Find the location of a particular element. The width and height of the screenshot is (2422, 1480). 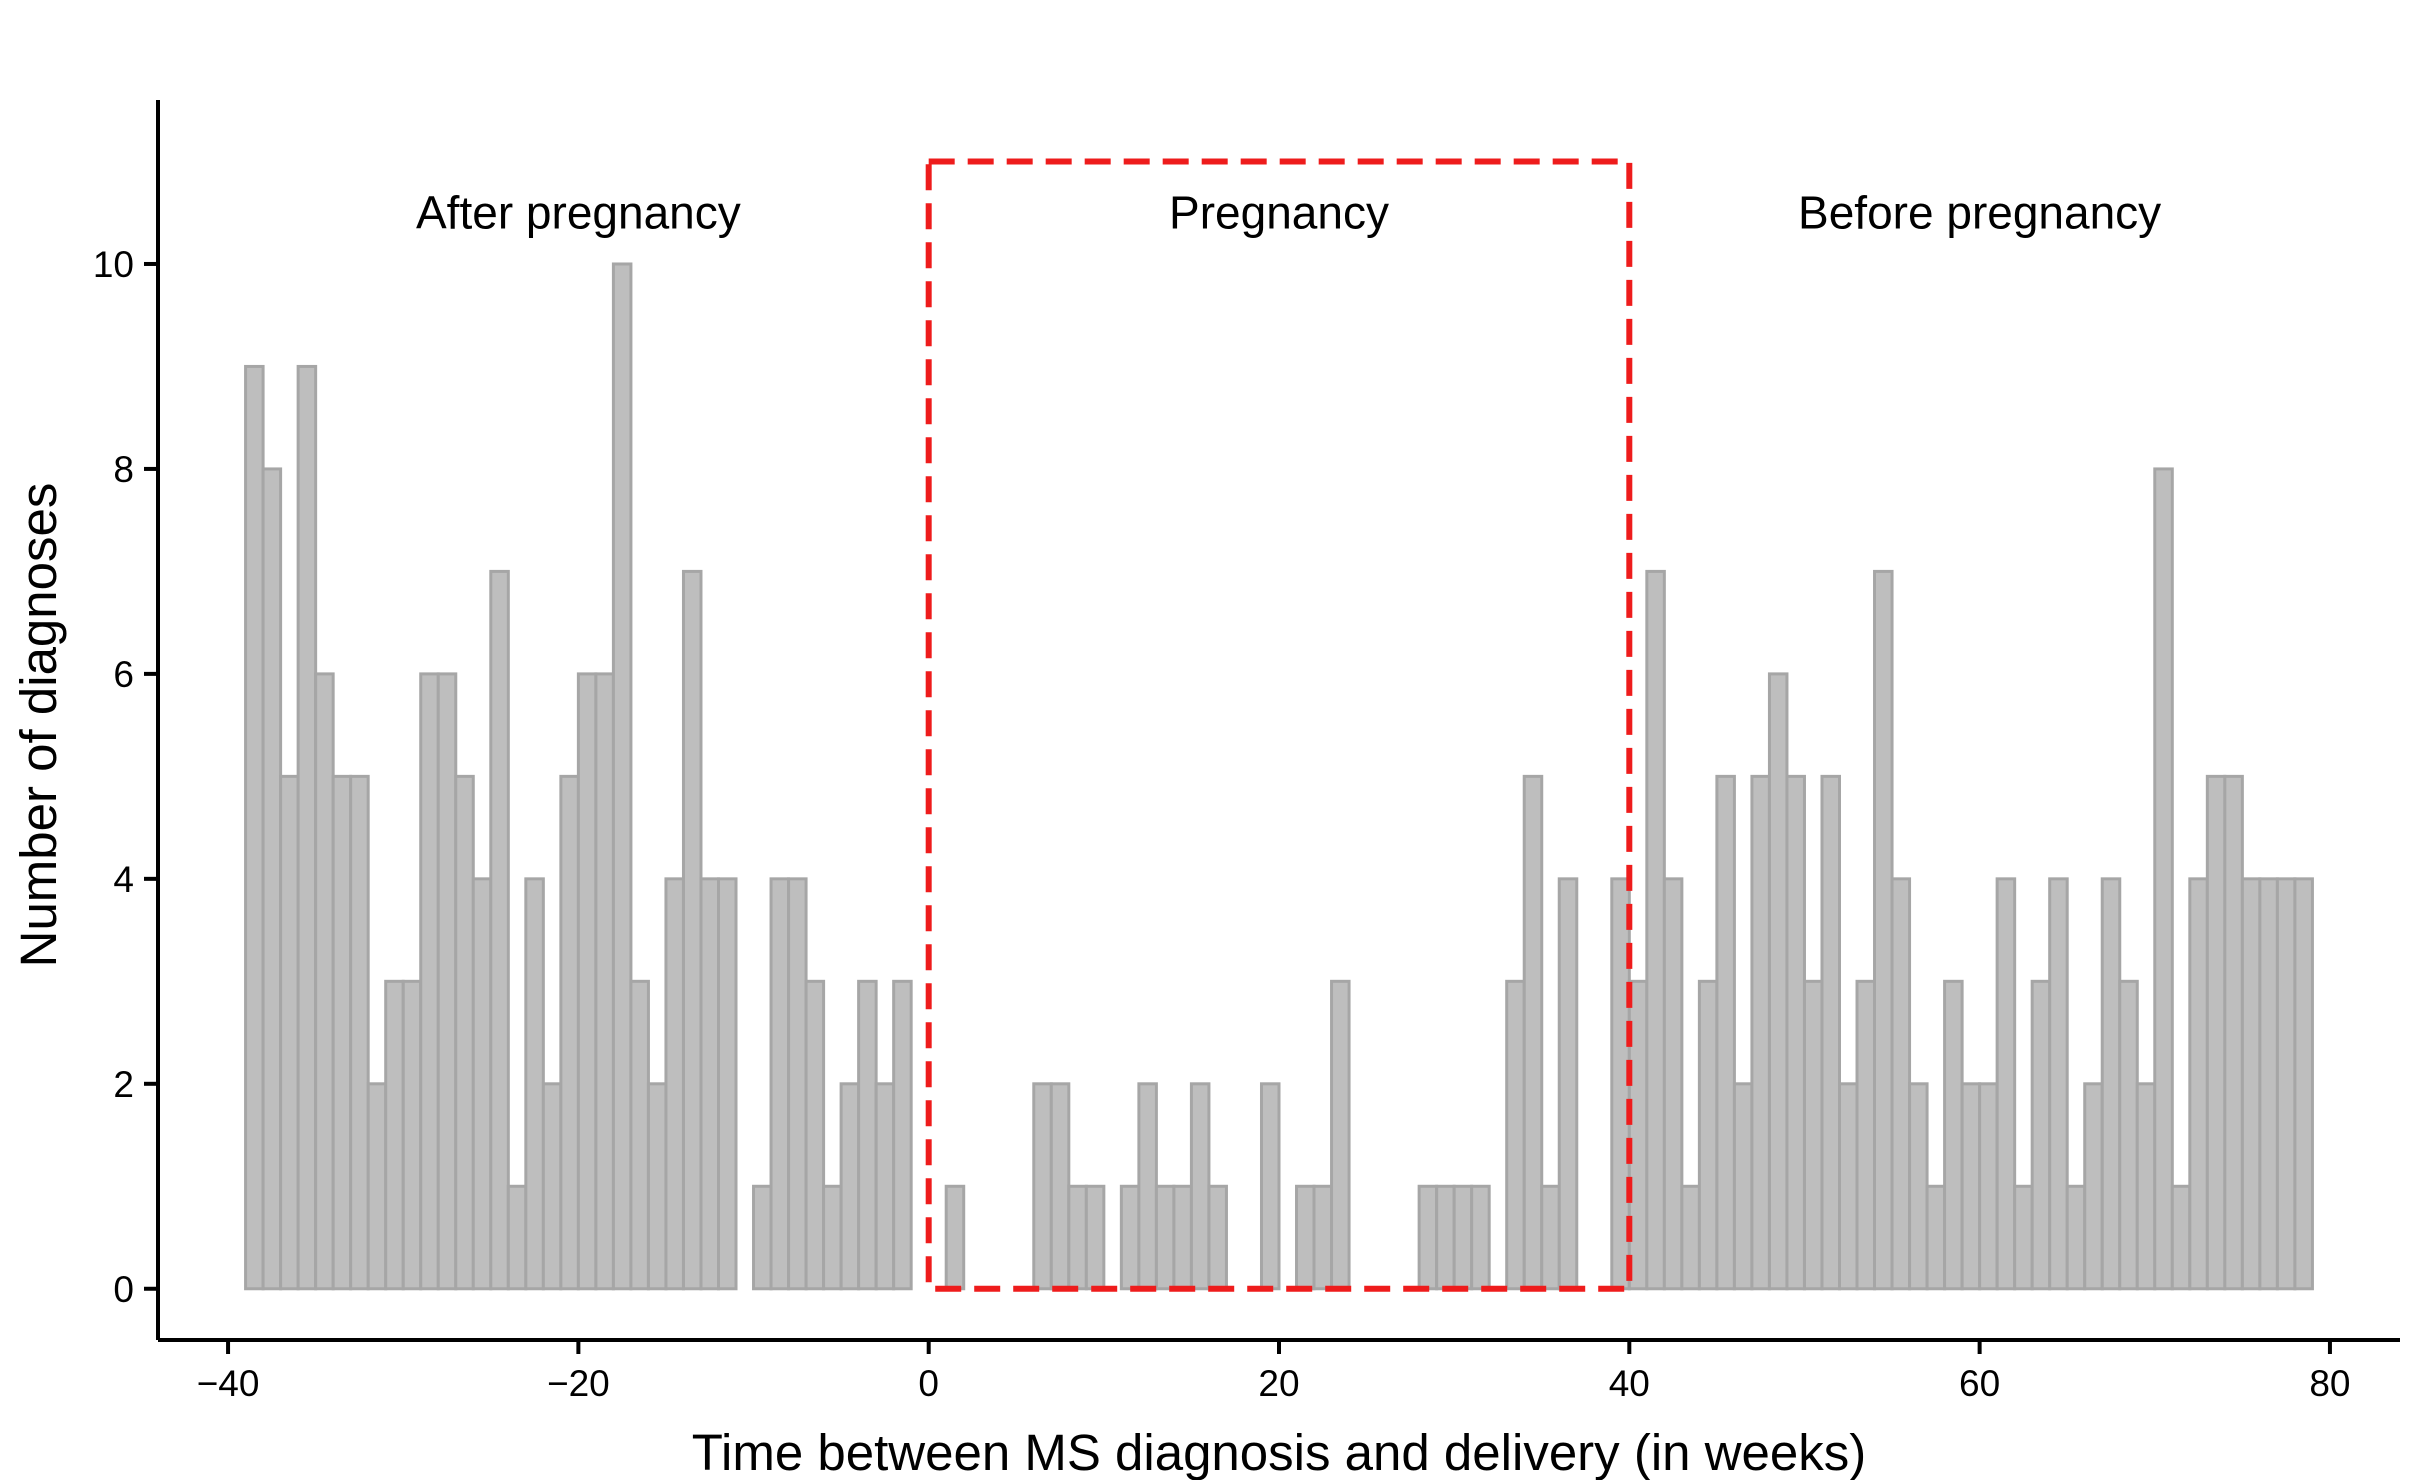

x-tick-label: 80 is located at coordinates (2329, 1383).